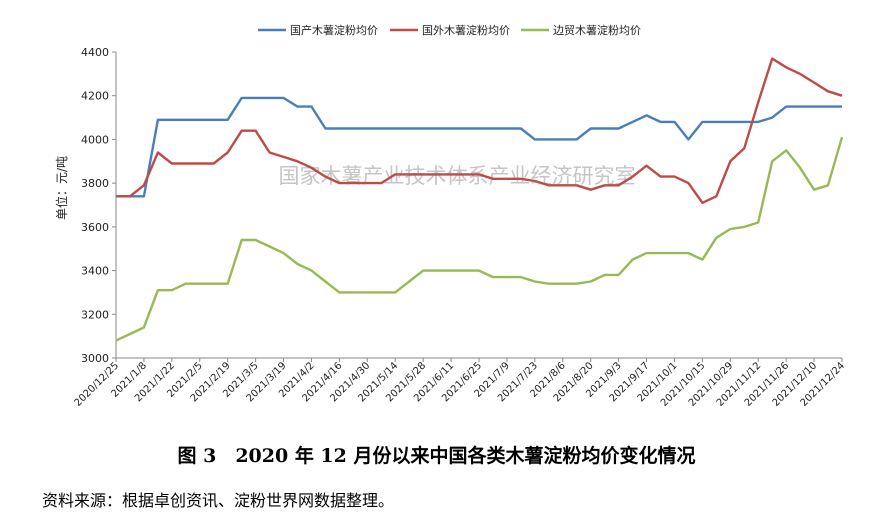 Image resolution: width=873 pixels, height=526 pixels. What do you see at coordinates (95, 139) in the screenshot?
I see `y-tick-label: 4000` at bounding box center [95, 139].